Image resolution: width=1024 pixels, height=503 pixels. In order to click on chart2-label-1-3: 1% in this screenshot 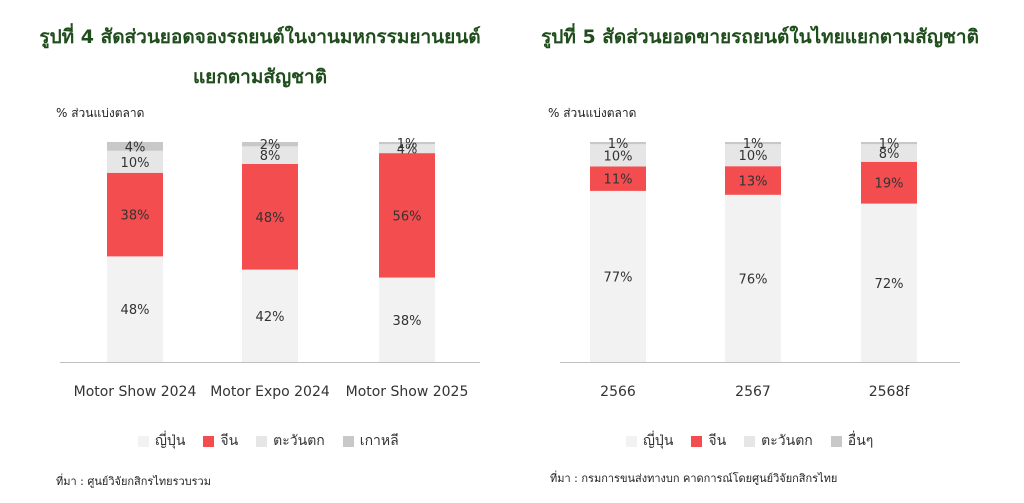, I will do `click(753, 144)`.